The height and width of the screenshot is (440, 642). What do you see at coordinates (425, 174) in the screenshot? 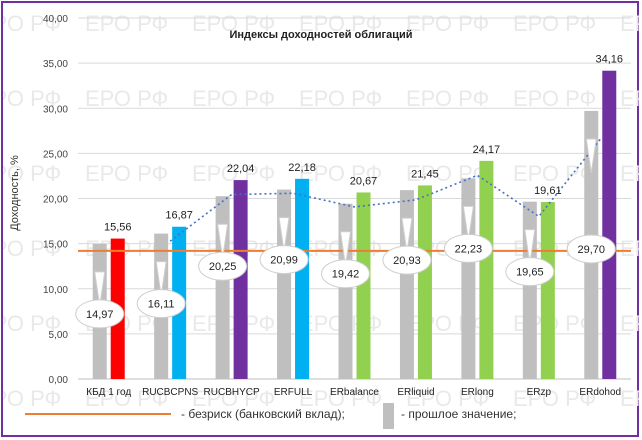
I see `current-value-label: 21,45` at bounding box center [425, 174].